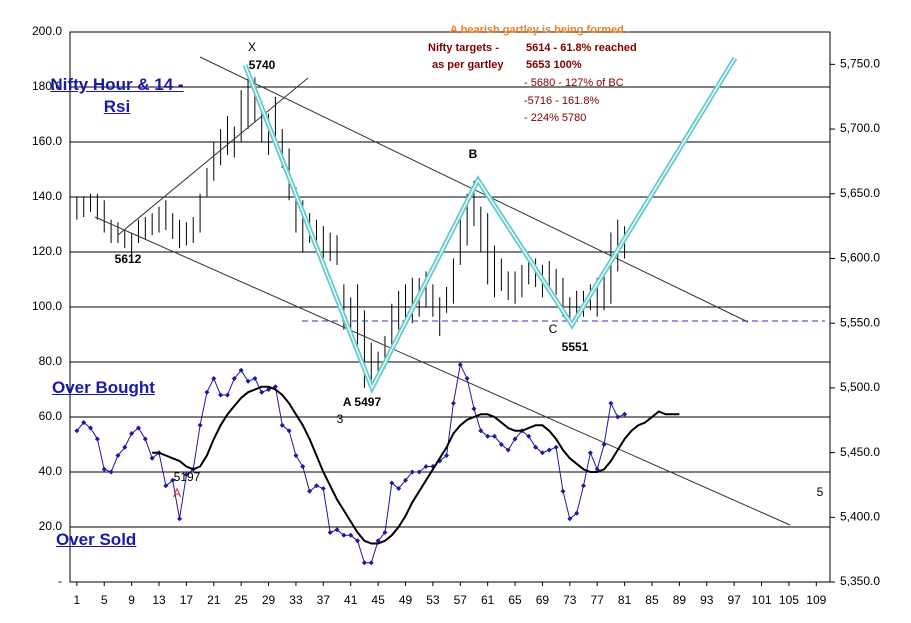 This screenshot has width=911, height=623. What do you see at coordinates (463, 48) in the screenshot?
I see `annotation: Nifty targets -` at bounding box center [463, 48].